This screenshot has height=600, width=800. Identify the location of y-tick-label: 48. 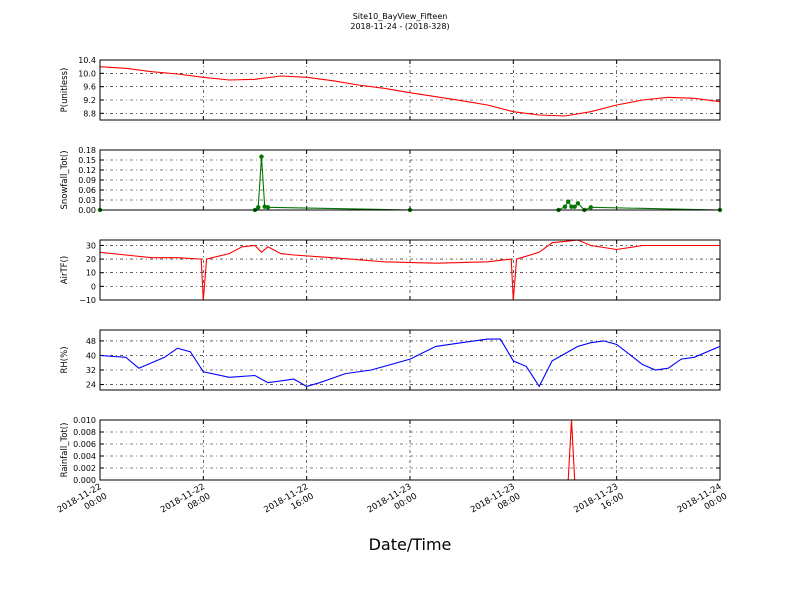
(91, 341).